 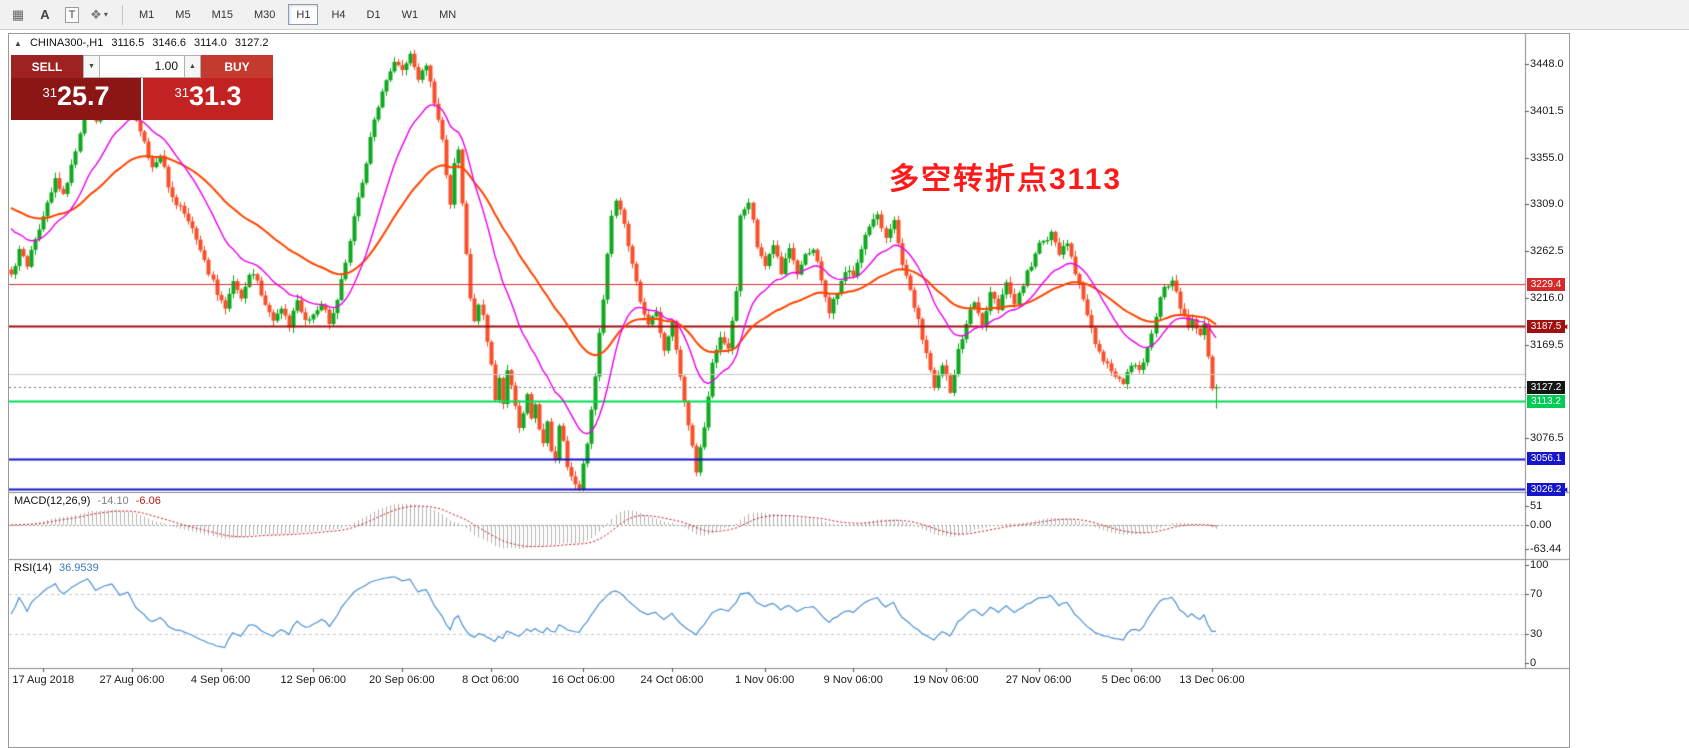 I want to click on symbol-period-label: CHINA300-,H1, so click(x=66, y=43).